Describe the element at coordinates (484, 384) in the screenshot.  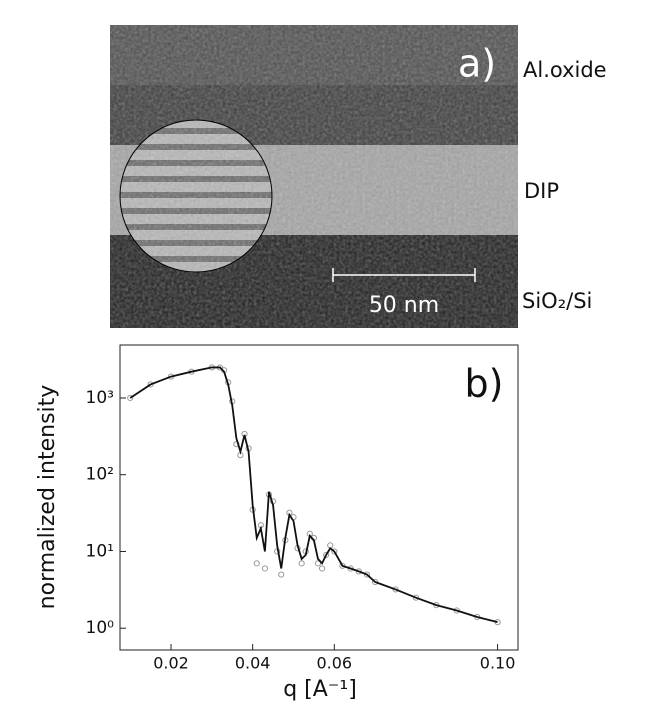
I see `panel-label: b)` at that location.